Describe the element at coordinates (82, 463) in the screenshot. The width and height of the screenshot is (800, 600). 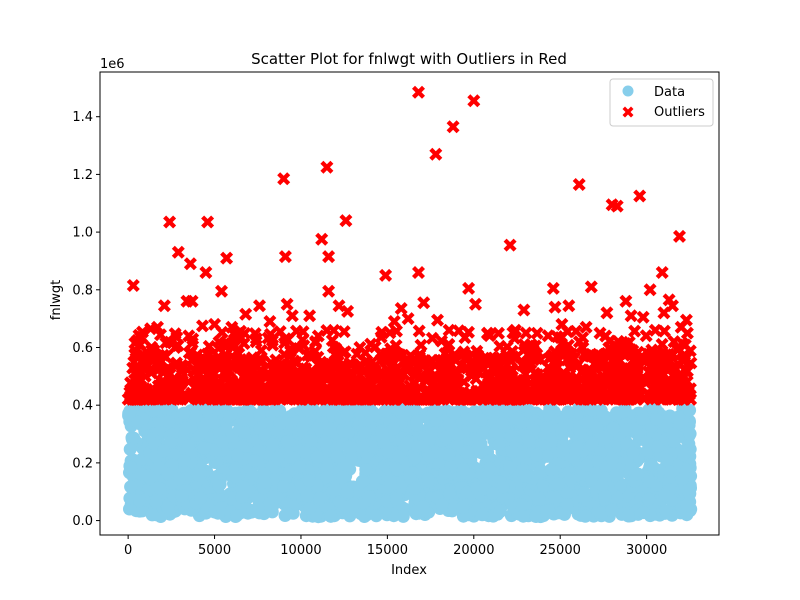
I see `y-tick-label: 0.2` at that location.